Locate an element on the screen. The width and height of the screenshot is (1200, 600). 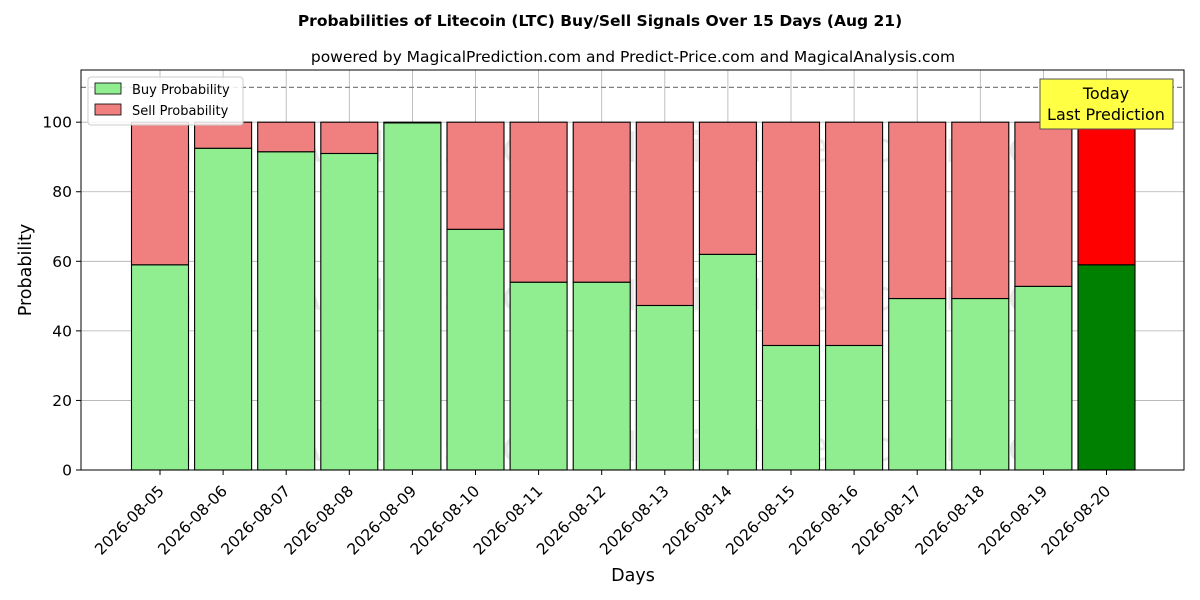
y-axis-ticks: 0 20 40 60 80 100 is located at coordinates (61, 297).